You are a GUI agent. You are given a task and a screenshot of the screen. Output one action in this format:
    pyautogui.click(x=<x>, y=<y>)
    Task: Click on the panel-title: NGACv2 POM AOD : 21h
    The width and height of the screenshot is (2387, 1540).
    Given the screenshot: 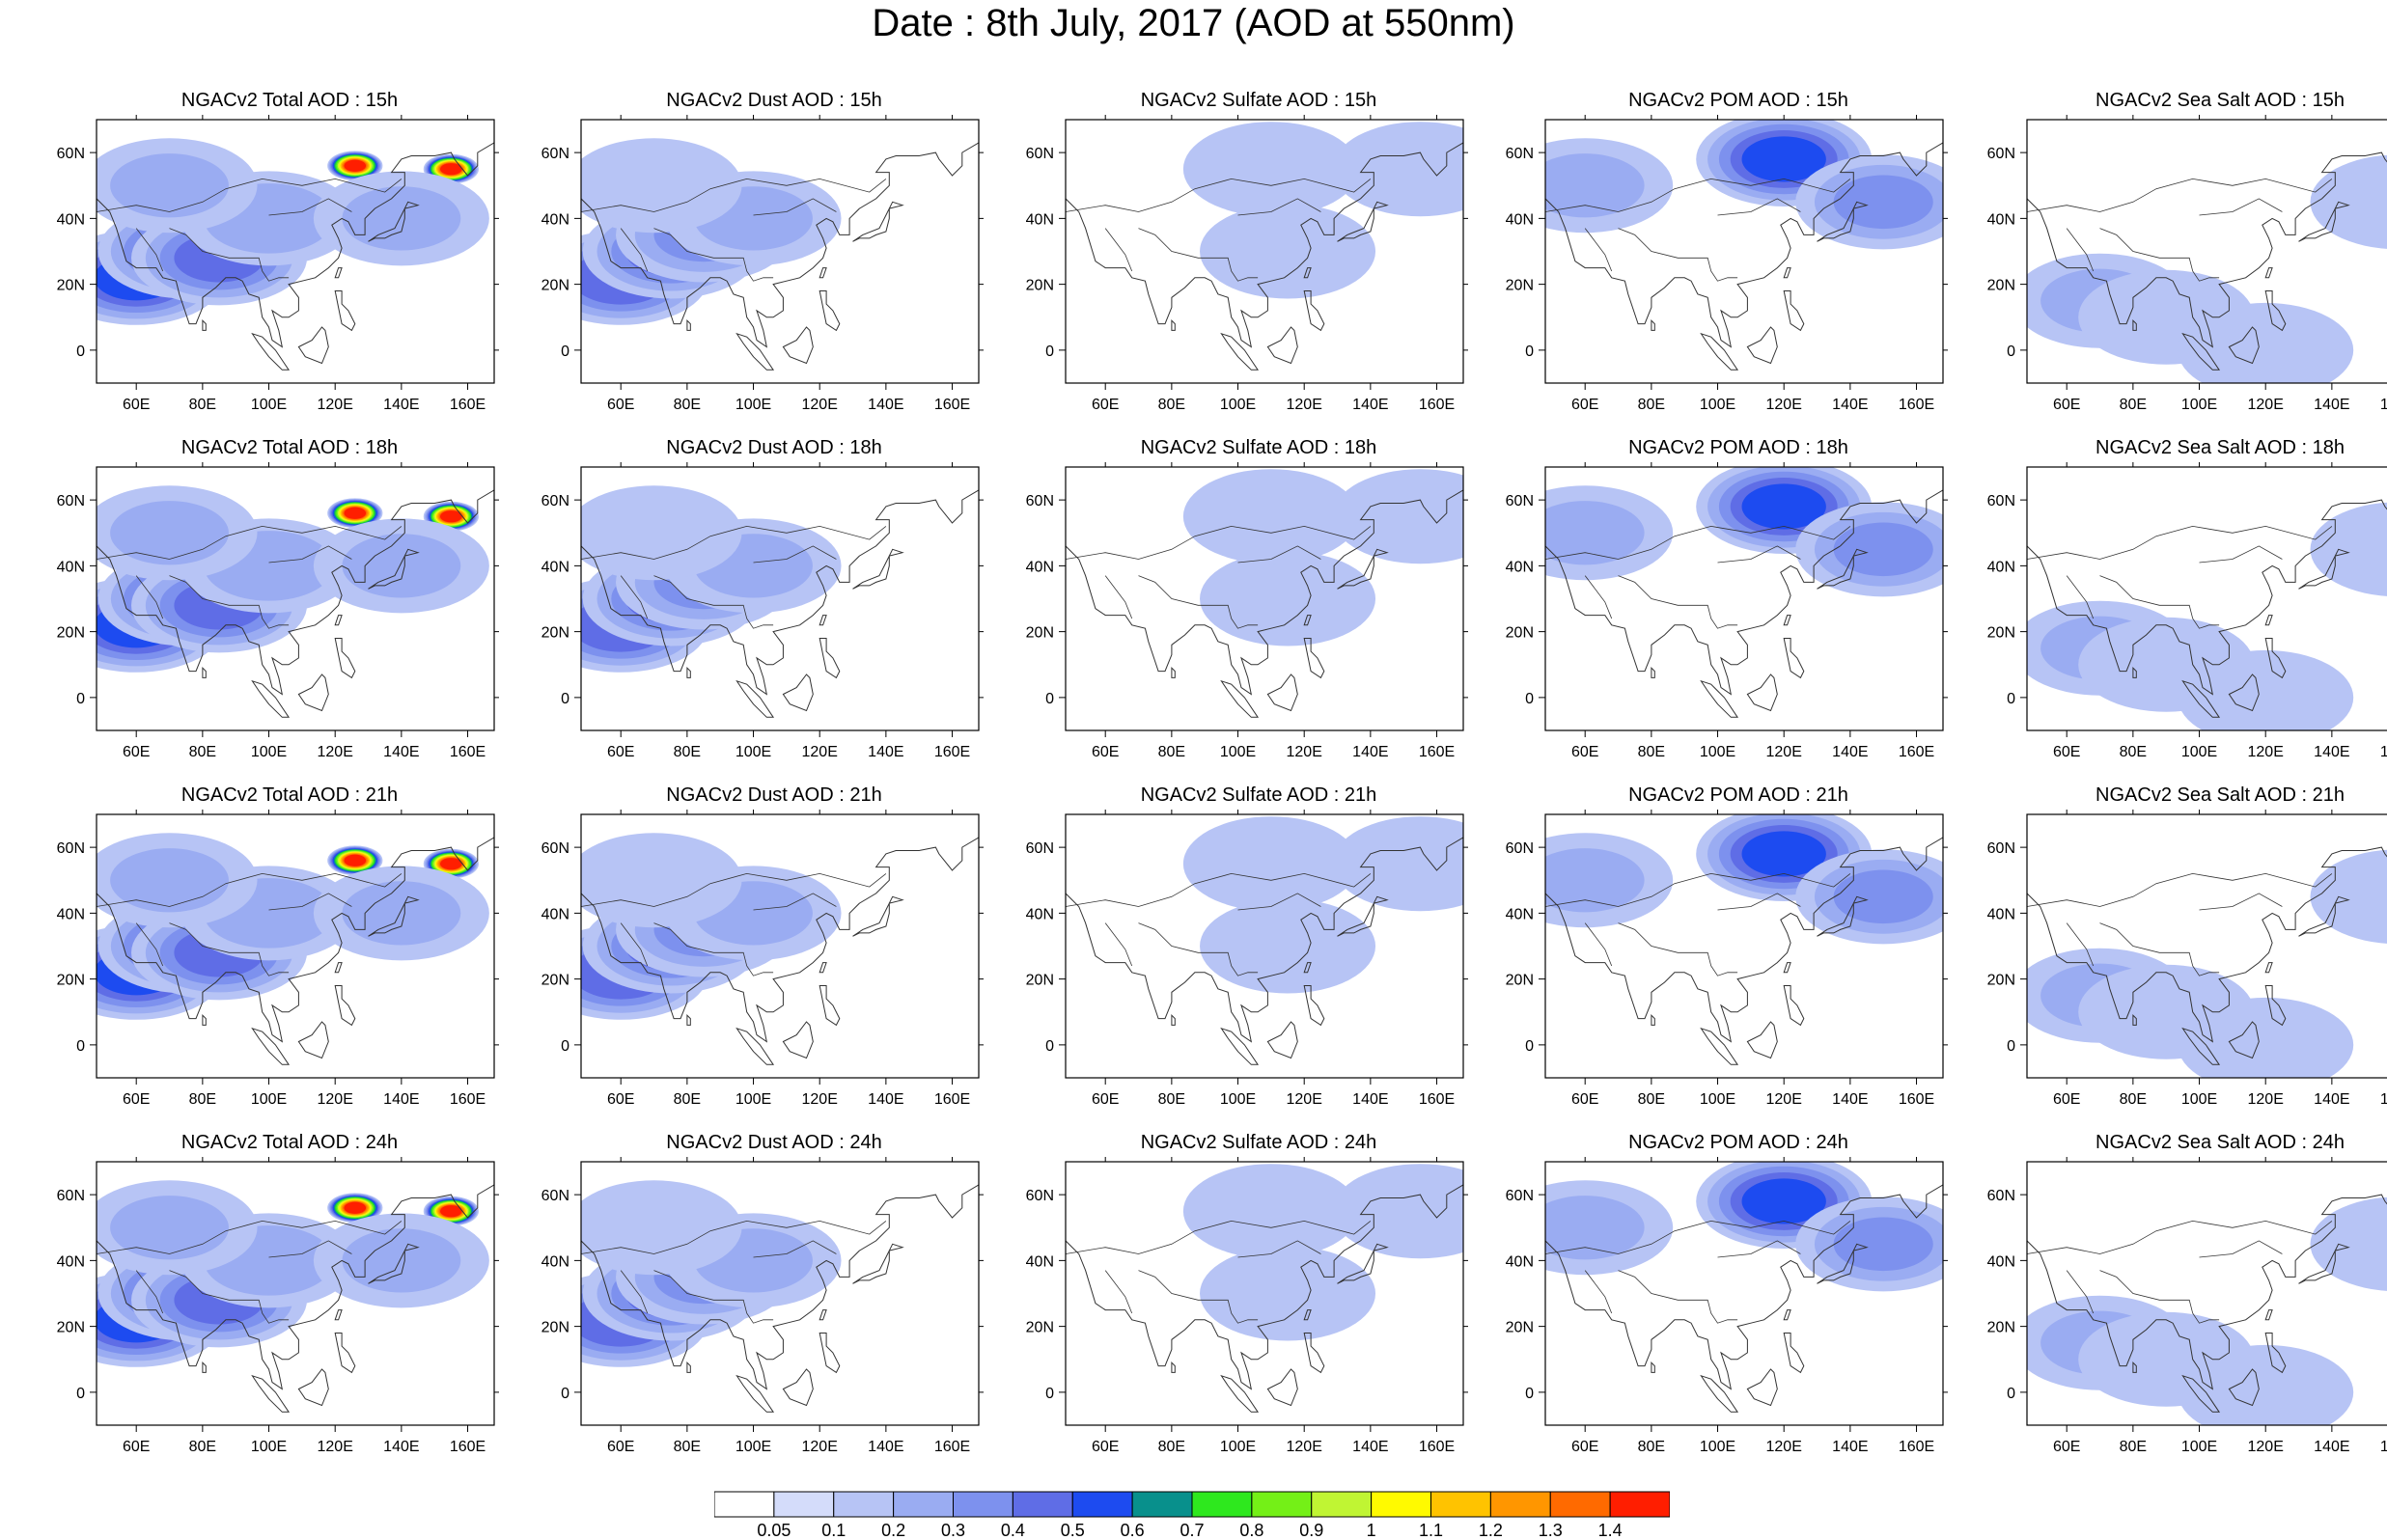 What is the action you would take?
    pyautogui.click(x=1738, y=795)
    